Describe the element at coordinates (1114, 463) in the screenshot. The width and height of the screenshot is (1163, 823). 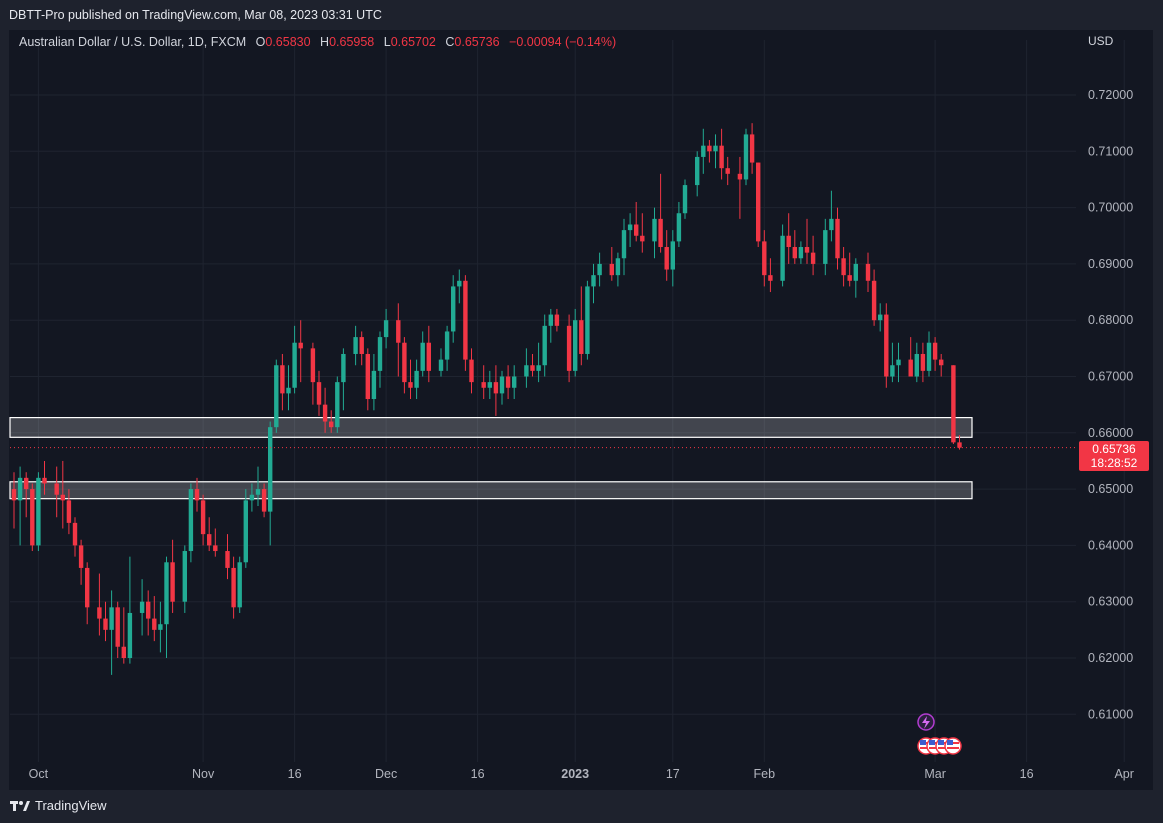
I see `bar-countdown: 18:28:52` at that location.